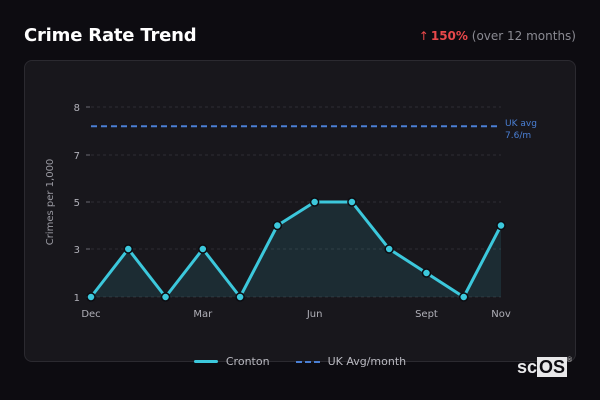 The height and width of the screenshot is (400, 600). I want to click on page-title: Crime Rate Trend, so click(110, 35).